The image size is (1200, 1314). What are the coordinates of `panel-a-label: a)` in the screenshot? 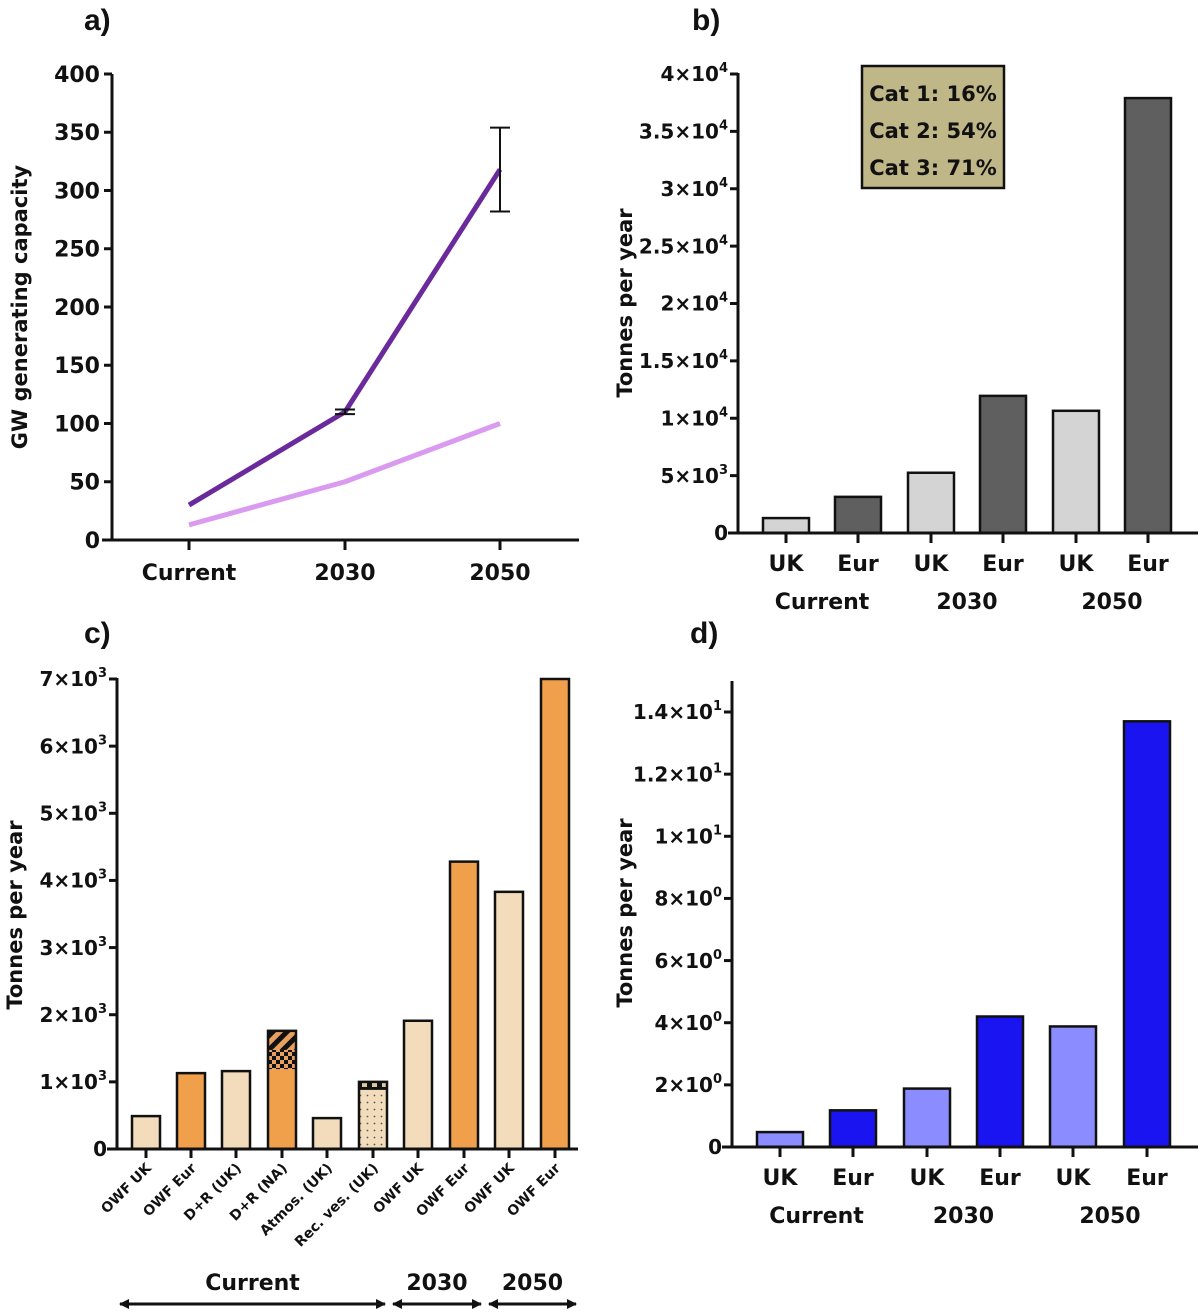 It's located at (97, 20).